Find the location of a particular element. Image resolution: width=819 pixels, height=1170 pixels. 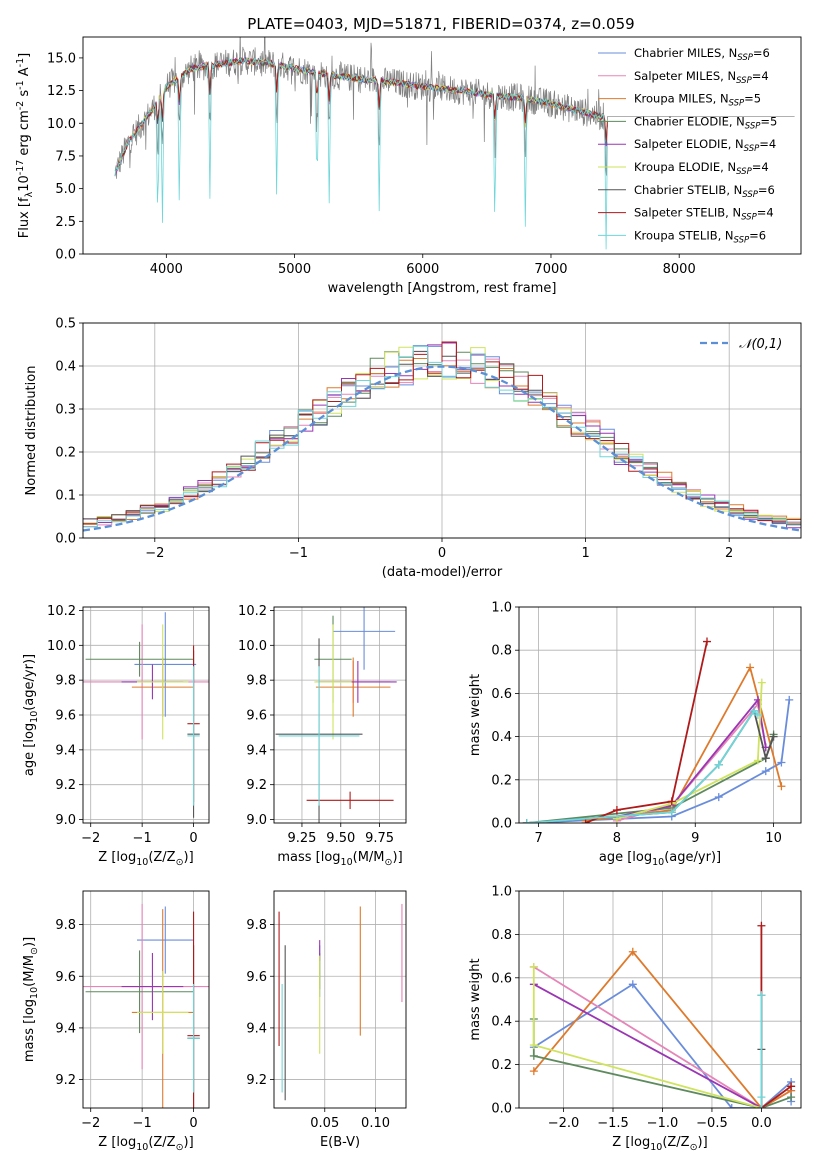

y-tick-label: 7.5 is located at coordinates (65, 156).